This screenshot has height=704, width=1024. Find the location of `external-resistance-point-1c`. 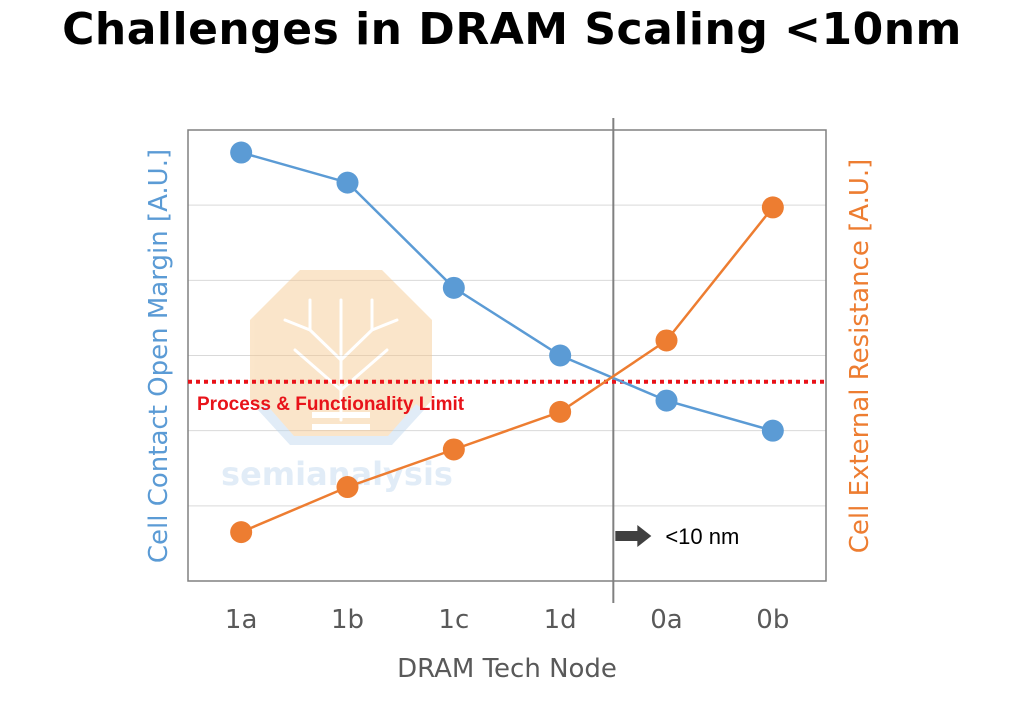

external-resistance-point-1c is located at coordinates (453, 449).